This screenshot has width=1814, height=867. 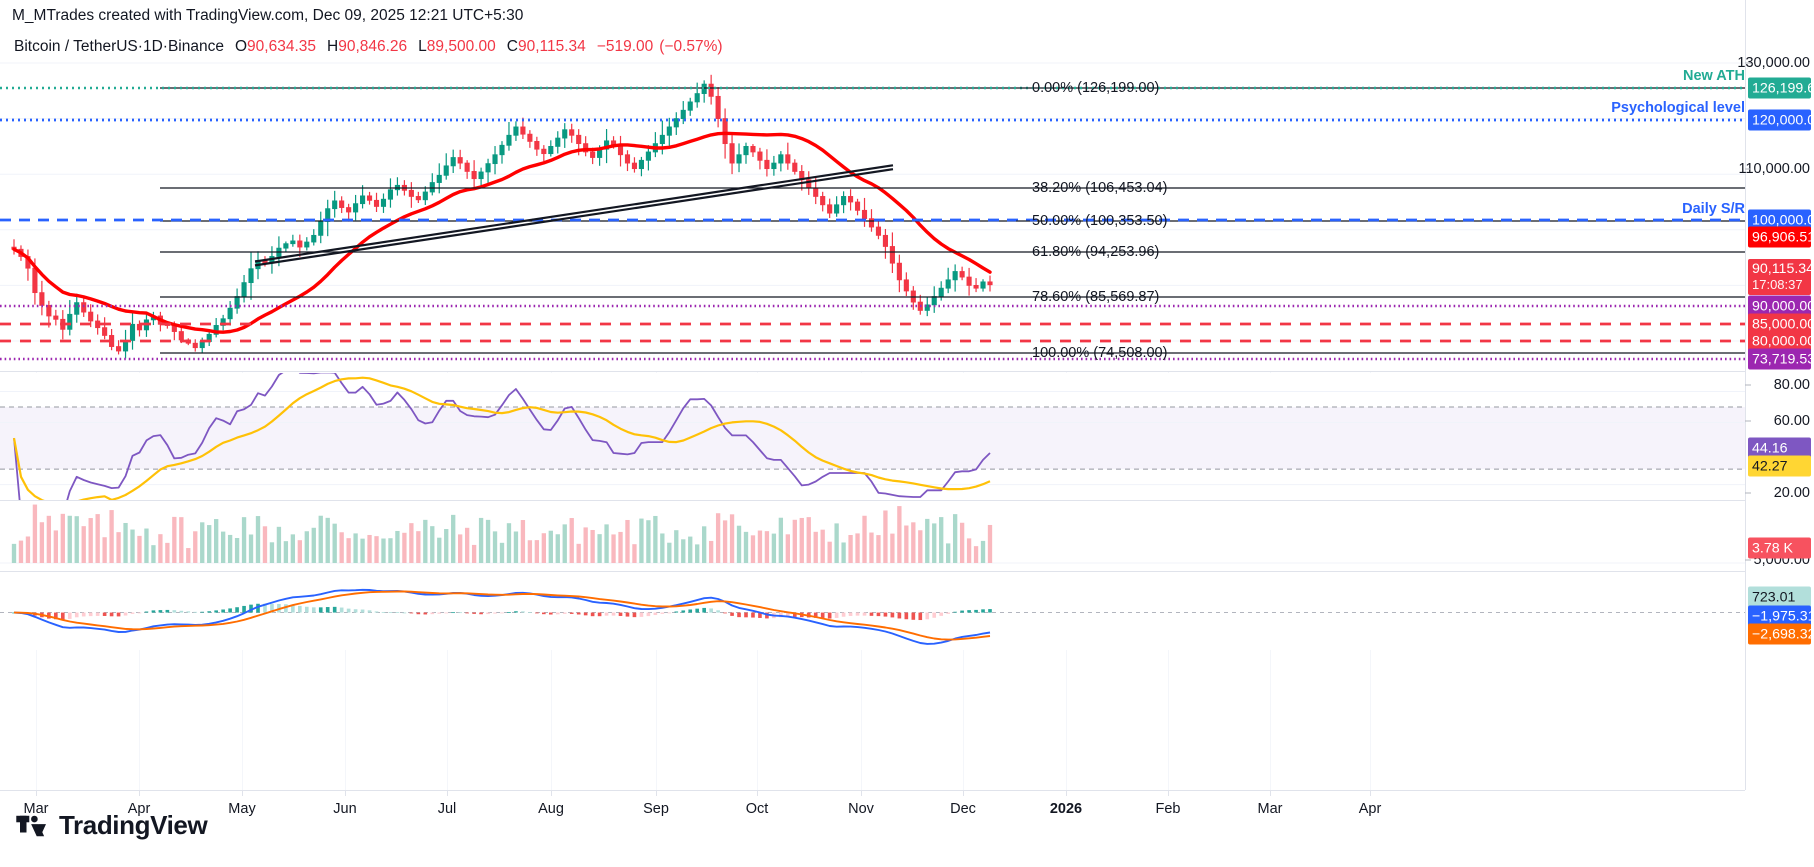 What do you see at coordinates (461, 46) in the screenshot?
I see `legend-low-value: 89,500.00` at bounding box center [461, 46].